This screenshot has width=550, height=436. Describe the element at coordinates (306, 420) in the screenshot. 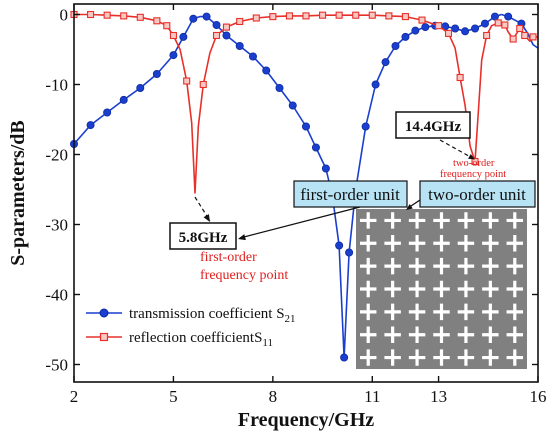

I see `x-axis-title: Frequency/GHz` at that location.